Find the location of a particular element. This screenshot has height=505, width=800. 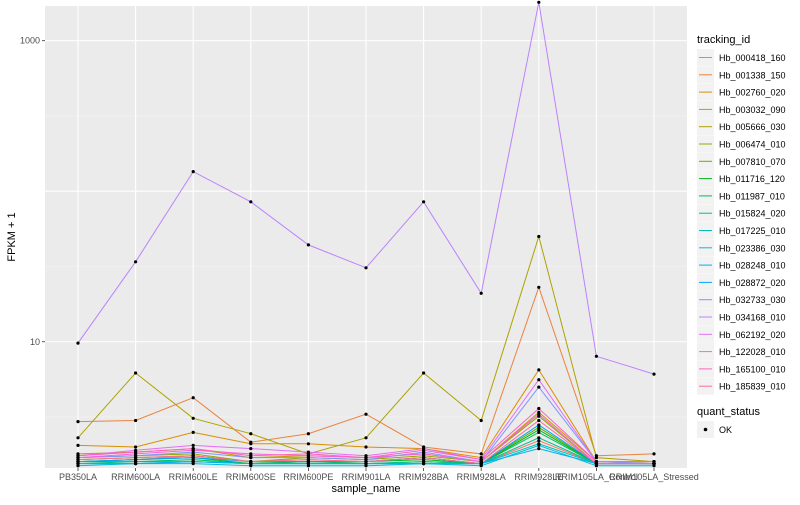

x-tick-label: RRIM105LA_Control is located at coordinates (596, 477).